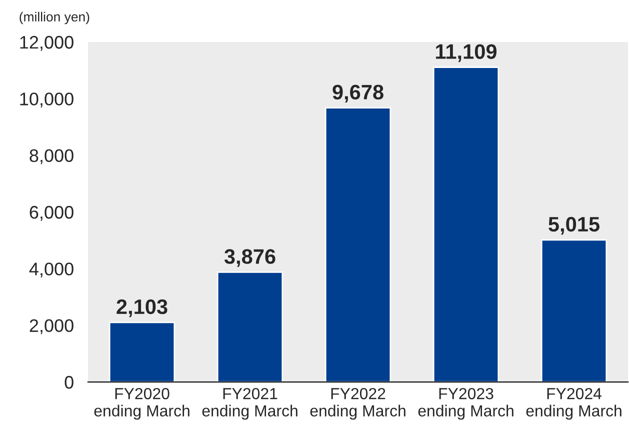 This screenshot has height=428, width=629. What do you see at coordinates (574, 225) in the screenshot?
I see `data-label: 5,015` at bounding box center [574, 225].